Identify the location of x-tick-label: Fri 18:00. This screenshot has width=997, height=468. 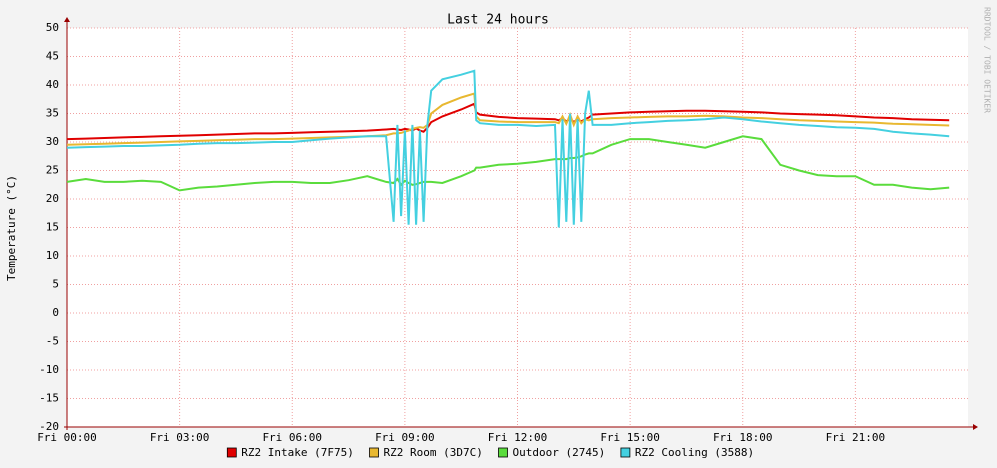
(743, 437).